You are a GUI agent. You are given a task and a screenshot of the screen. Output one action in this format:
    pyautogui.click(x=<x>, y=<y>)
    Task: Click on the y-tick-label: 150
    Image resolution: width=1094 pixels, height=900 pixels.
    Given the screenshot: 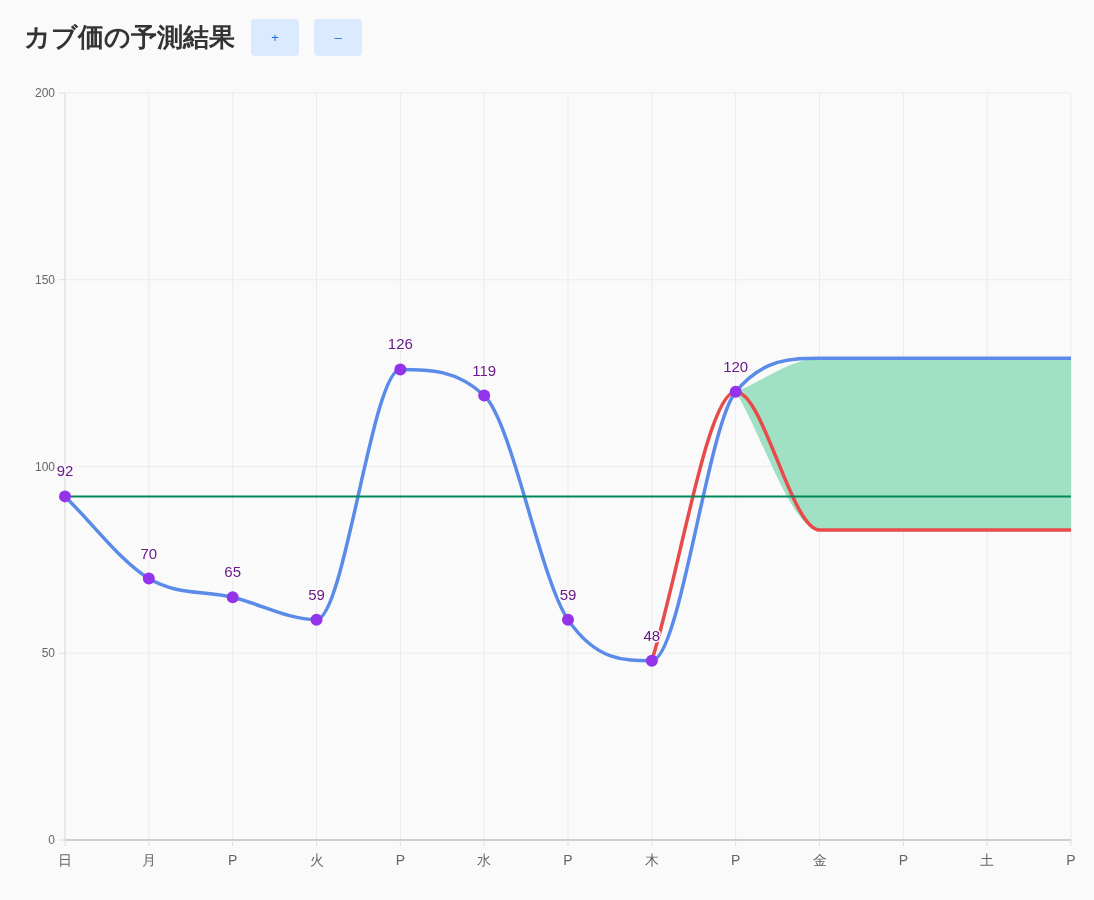 What is the action you would take?
    pyautogui.click(x=45, y=279)
    